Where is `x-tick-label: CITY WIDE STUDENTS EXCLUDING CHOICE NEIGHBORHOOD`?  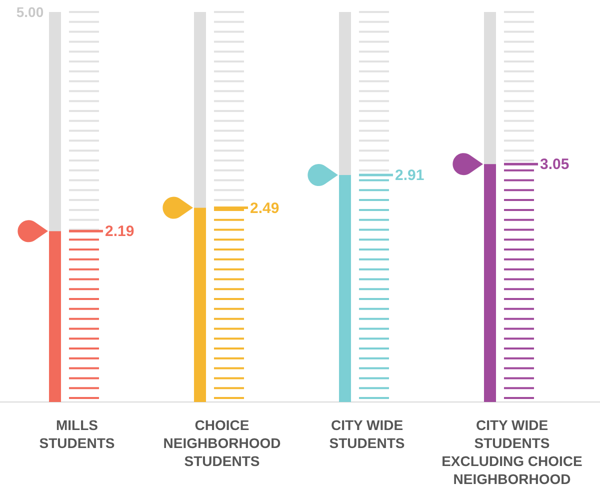 x-tick-label: CITY WIDE STUDENTS EXCLUDING CHOICE NEIGHBORHOOD is located at coordinates (512, 452).